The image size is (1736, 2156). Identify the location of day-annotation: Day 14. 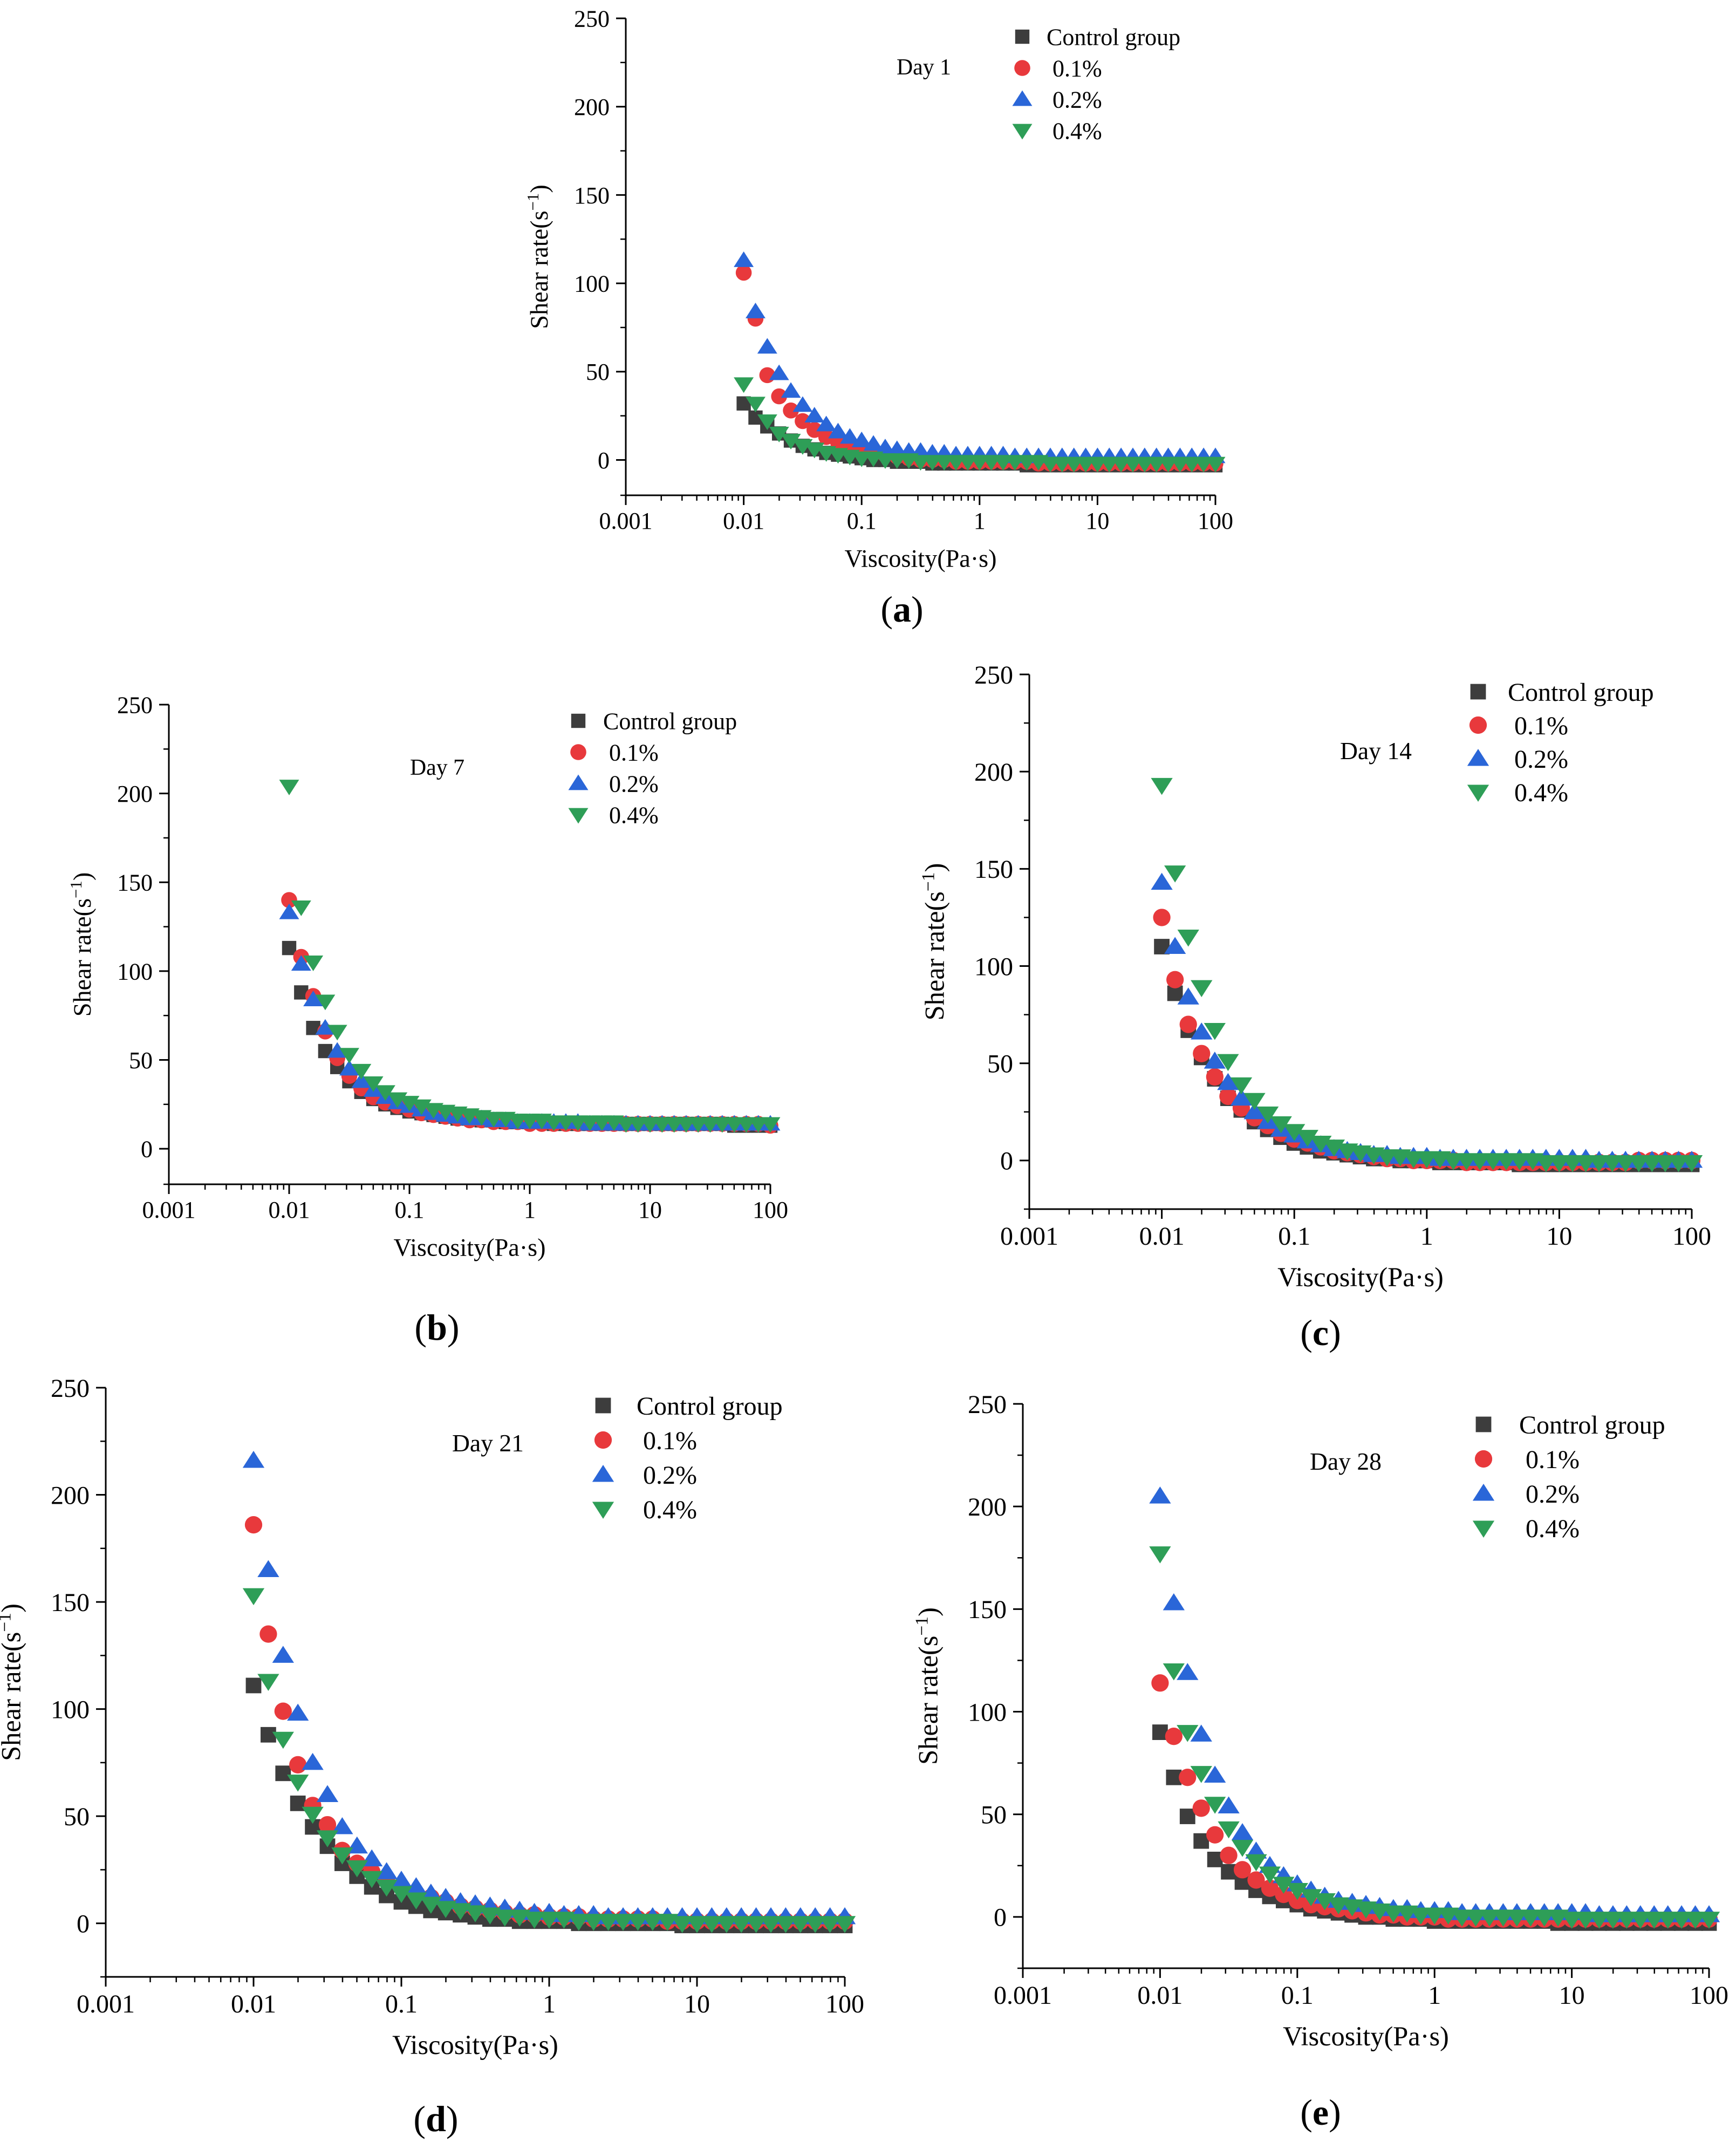
(1376, 751).